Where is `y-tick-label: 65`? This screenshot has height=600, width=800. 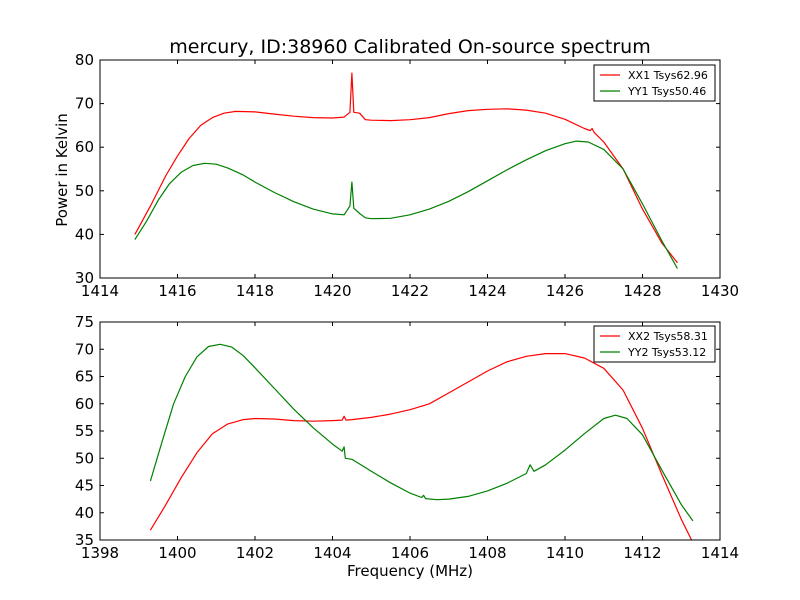
y-tick-label: 65 is located at coordinates (84, 377).